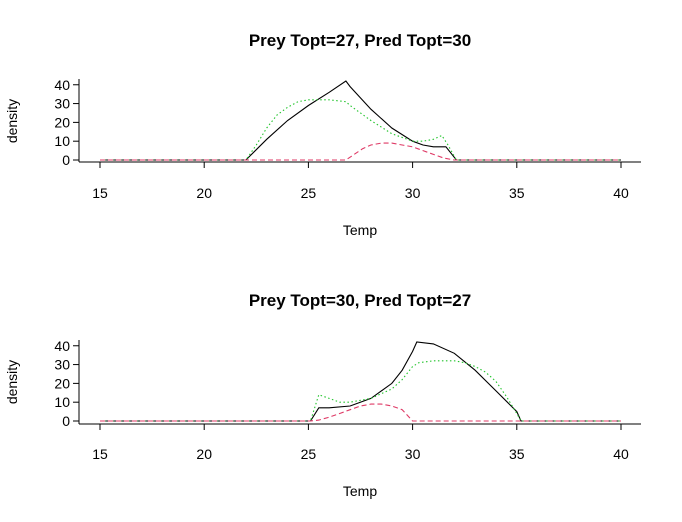 This screenshot has width=682, height=522. I want to click on panel-1-xlabel: Temp, so click(360, 230).